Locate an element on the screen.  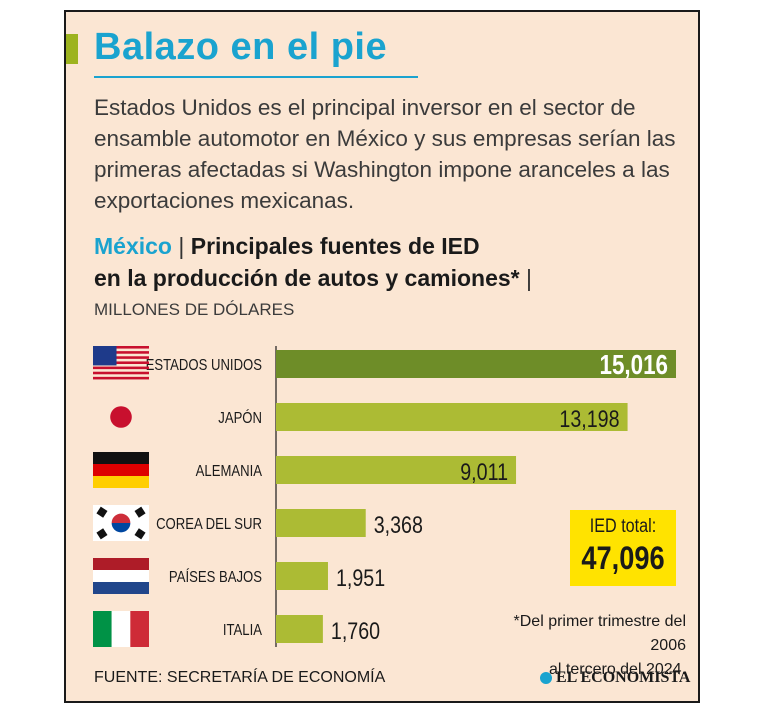
chart-units: MILLONES DE DÓLARES is located at coordinates (194, 309).